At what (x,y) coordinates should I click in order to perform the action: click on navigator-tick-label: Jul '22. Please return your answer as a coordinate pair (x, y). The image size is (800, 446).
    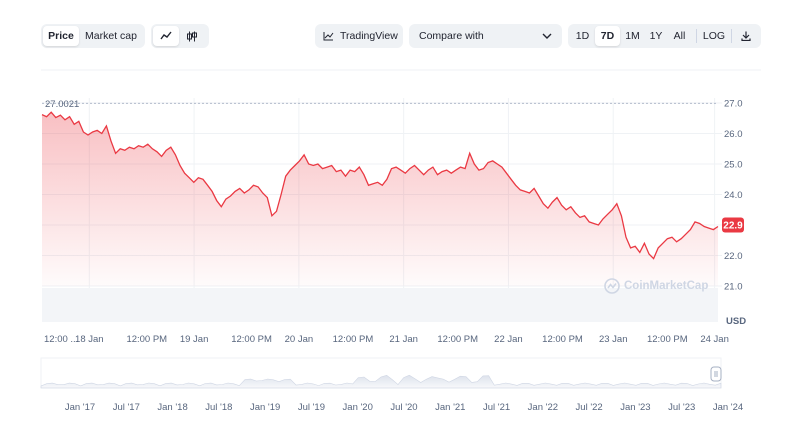
    Looking at the image, I should click on (589, 407).